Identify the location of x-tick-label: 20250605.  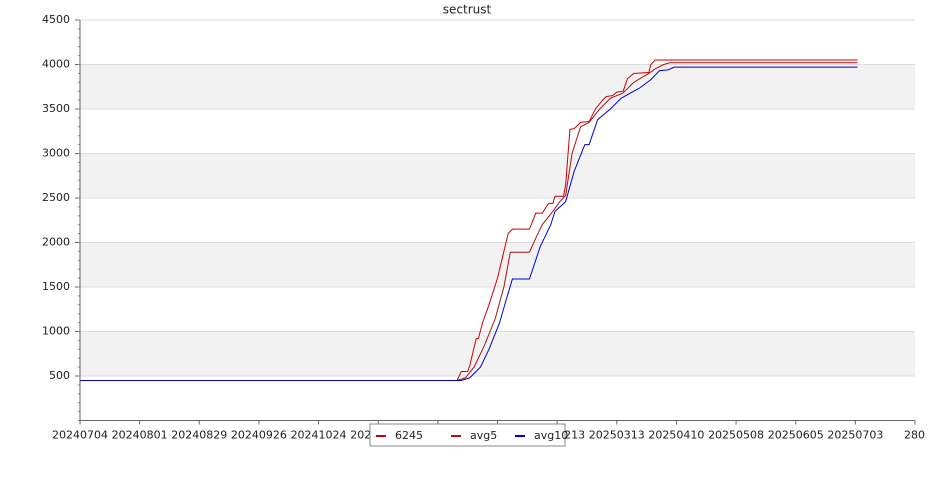
(796, 435).